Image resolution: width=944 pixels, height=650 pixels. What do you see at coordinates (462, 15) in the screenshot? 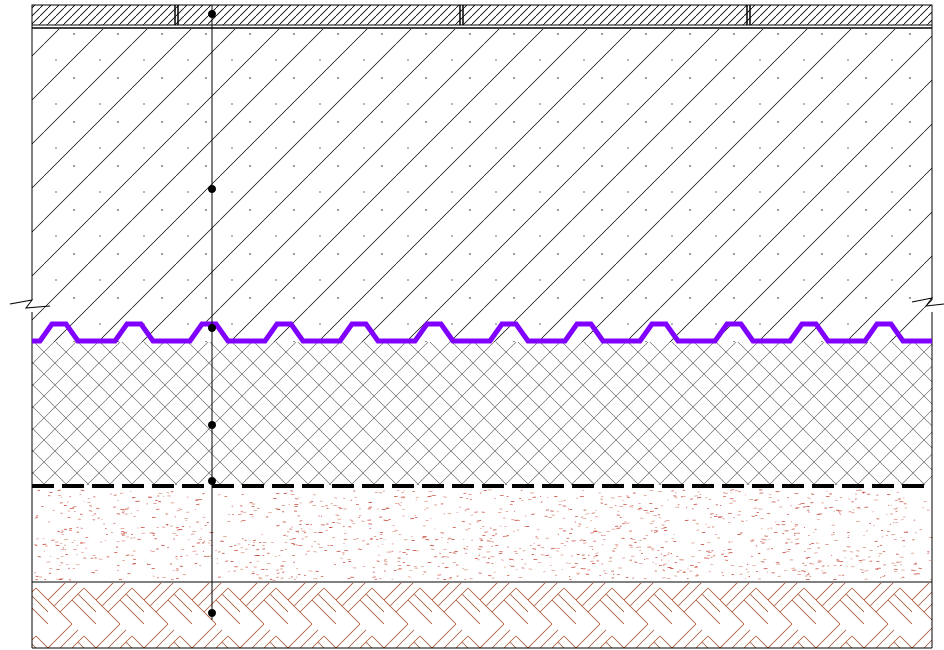
I see `tile-joints` at bounding box center [462, 15].